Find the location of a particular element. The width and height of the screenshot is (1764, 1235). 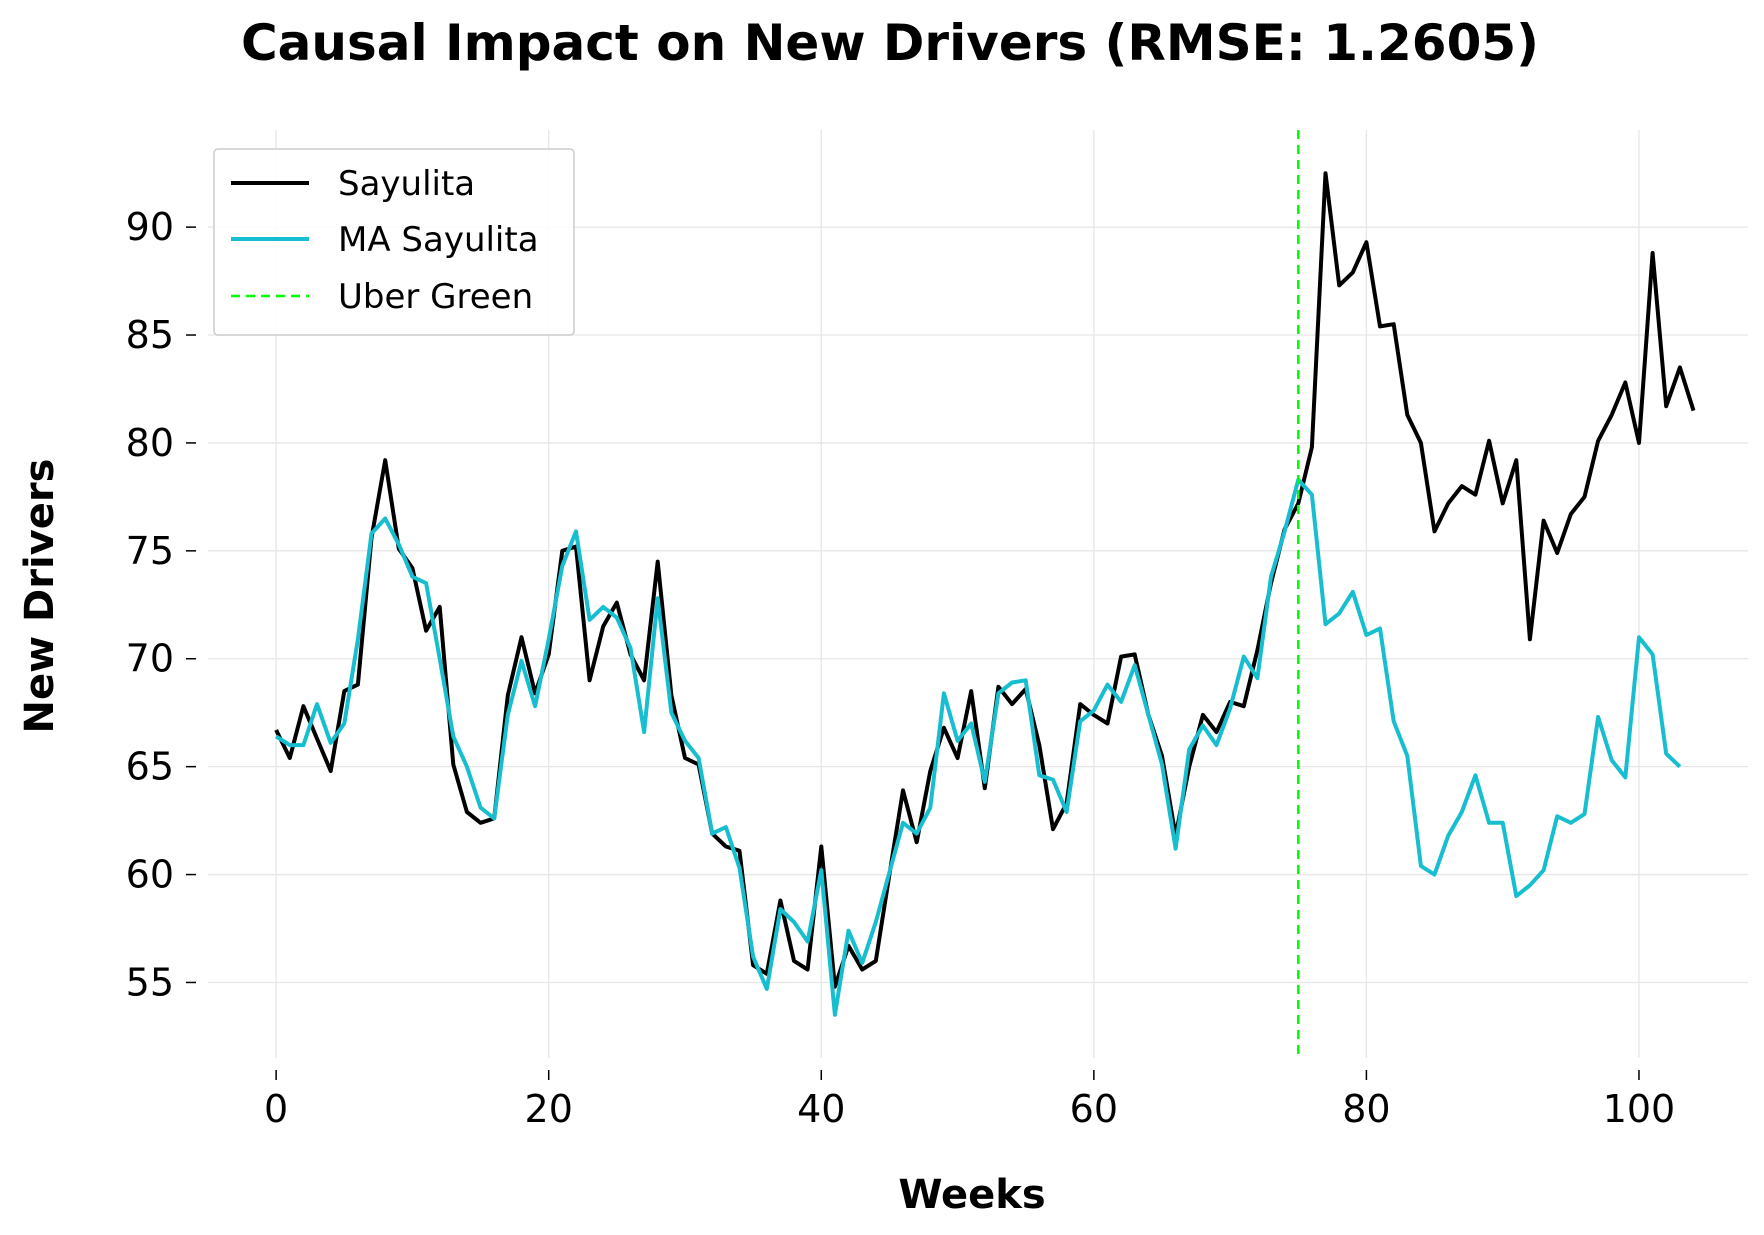

x-axis: 0 20 40 60 80 100 is located at coordinates (969, 1100).